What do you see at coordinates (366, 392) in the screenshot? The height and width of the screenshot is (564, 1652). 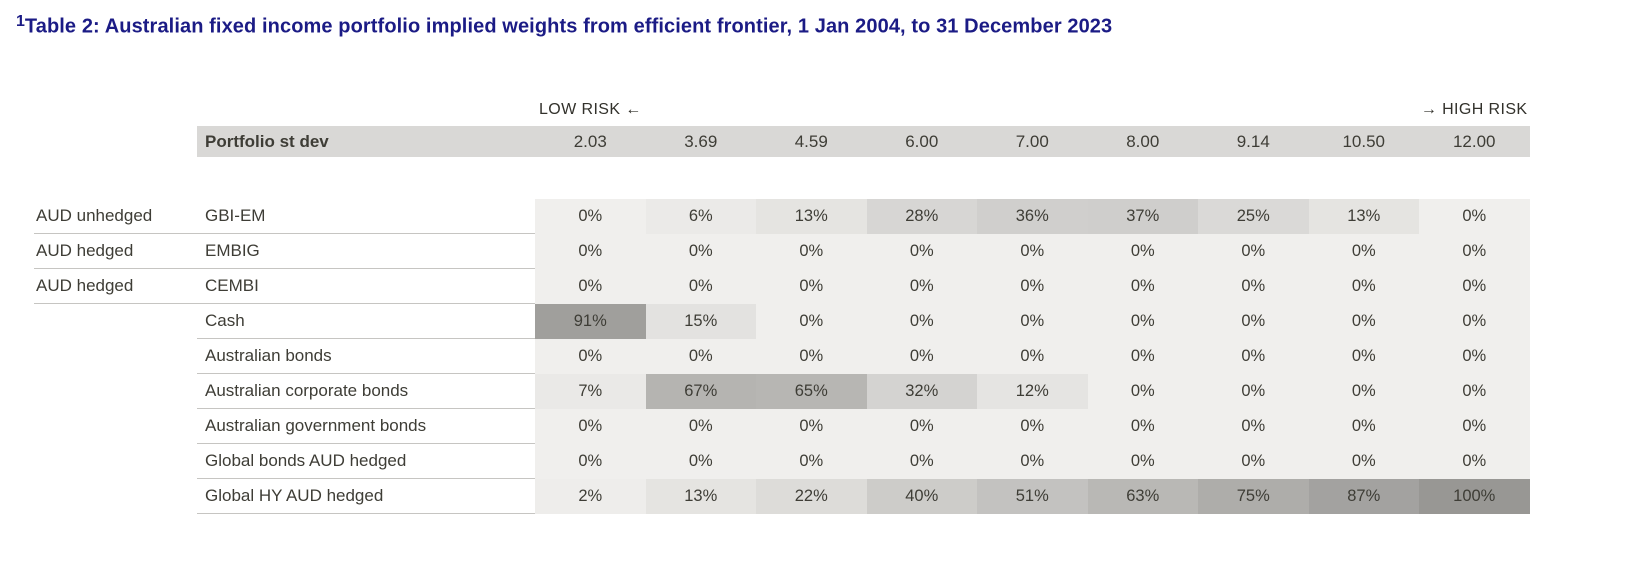 I see `asset-label: Australian corporate bonds` at bounding box center [366, 392].